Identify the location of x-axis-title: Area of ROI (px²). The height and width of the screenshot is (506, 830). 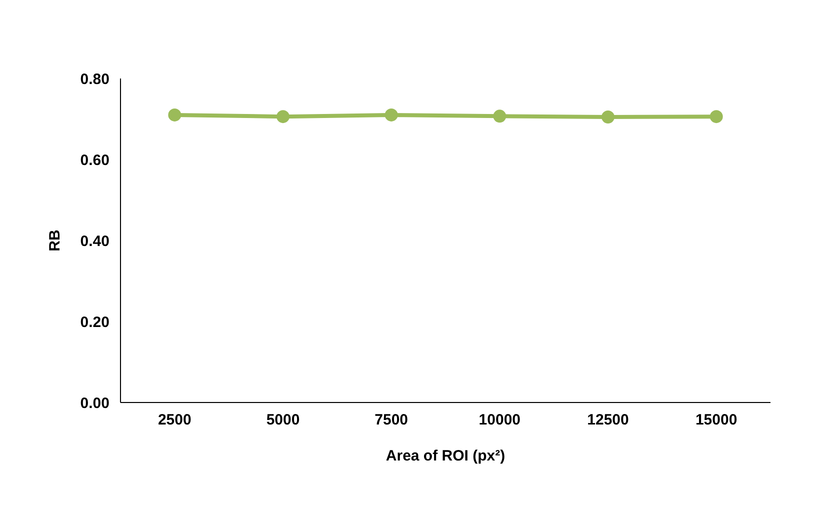
(446, 456).